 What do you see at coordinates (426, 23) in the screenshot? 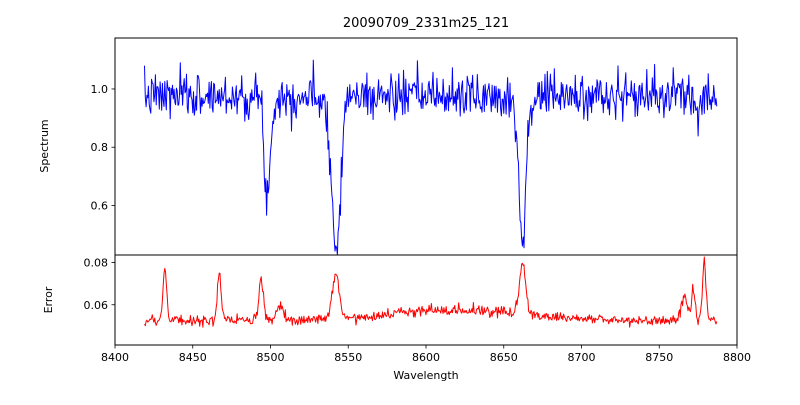
I see `chart-title: 20090709_2331m25_121` at bounding box center [426, 23].